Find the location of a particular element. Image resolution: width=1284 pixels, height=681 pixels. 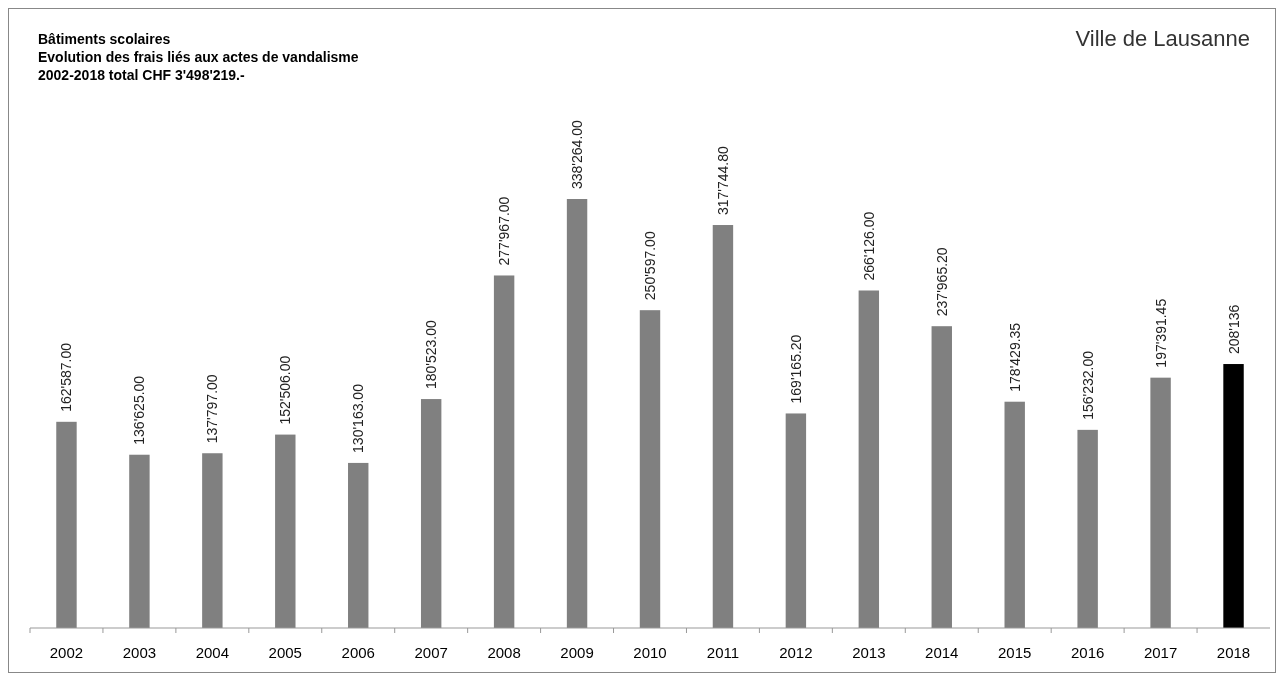

x-tick-label: 2016 is located at coordinates (1087, 652).